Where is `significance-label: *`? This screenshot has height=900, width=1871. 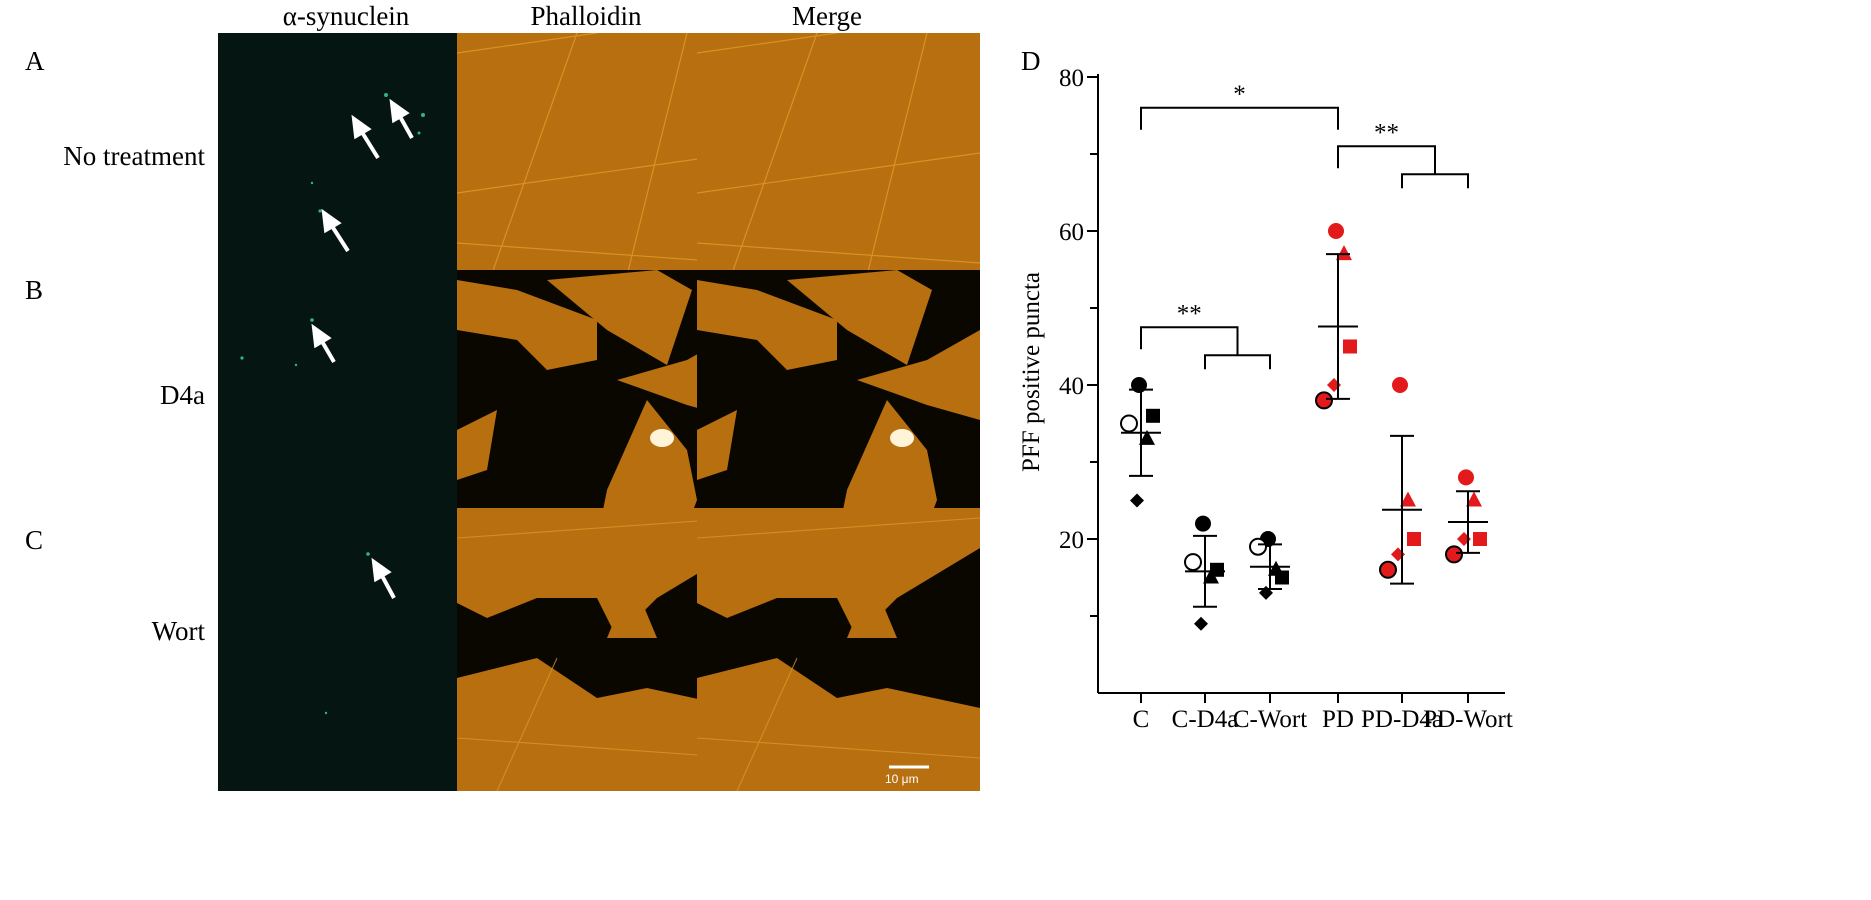
significance-label: * is located at coordinates (1239, 94).